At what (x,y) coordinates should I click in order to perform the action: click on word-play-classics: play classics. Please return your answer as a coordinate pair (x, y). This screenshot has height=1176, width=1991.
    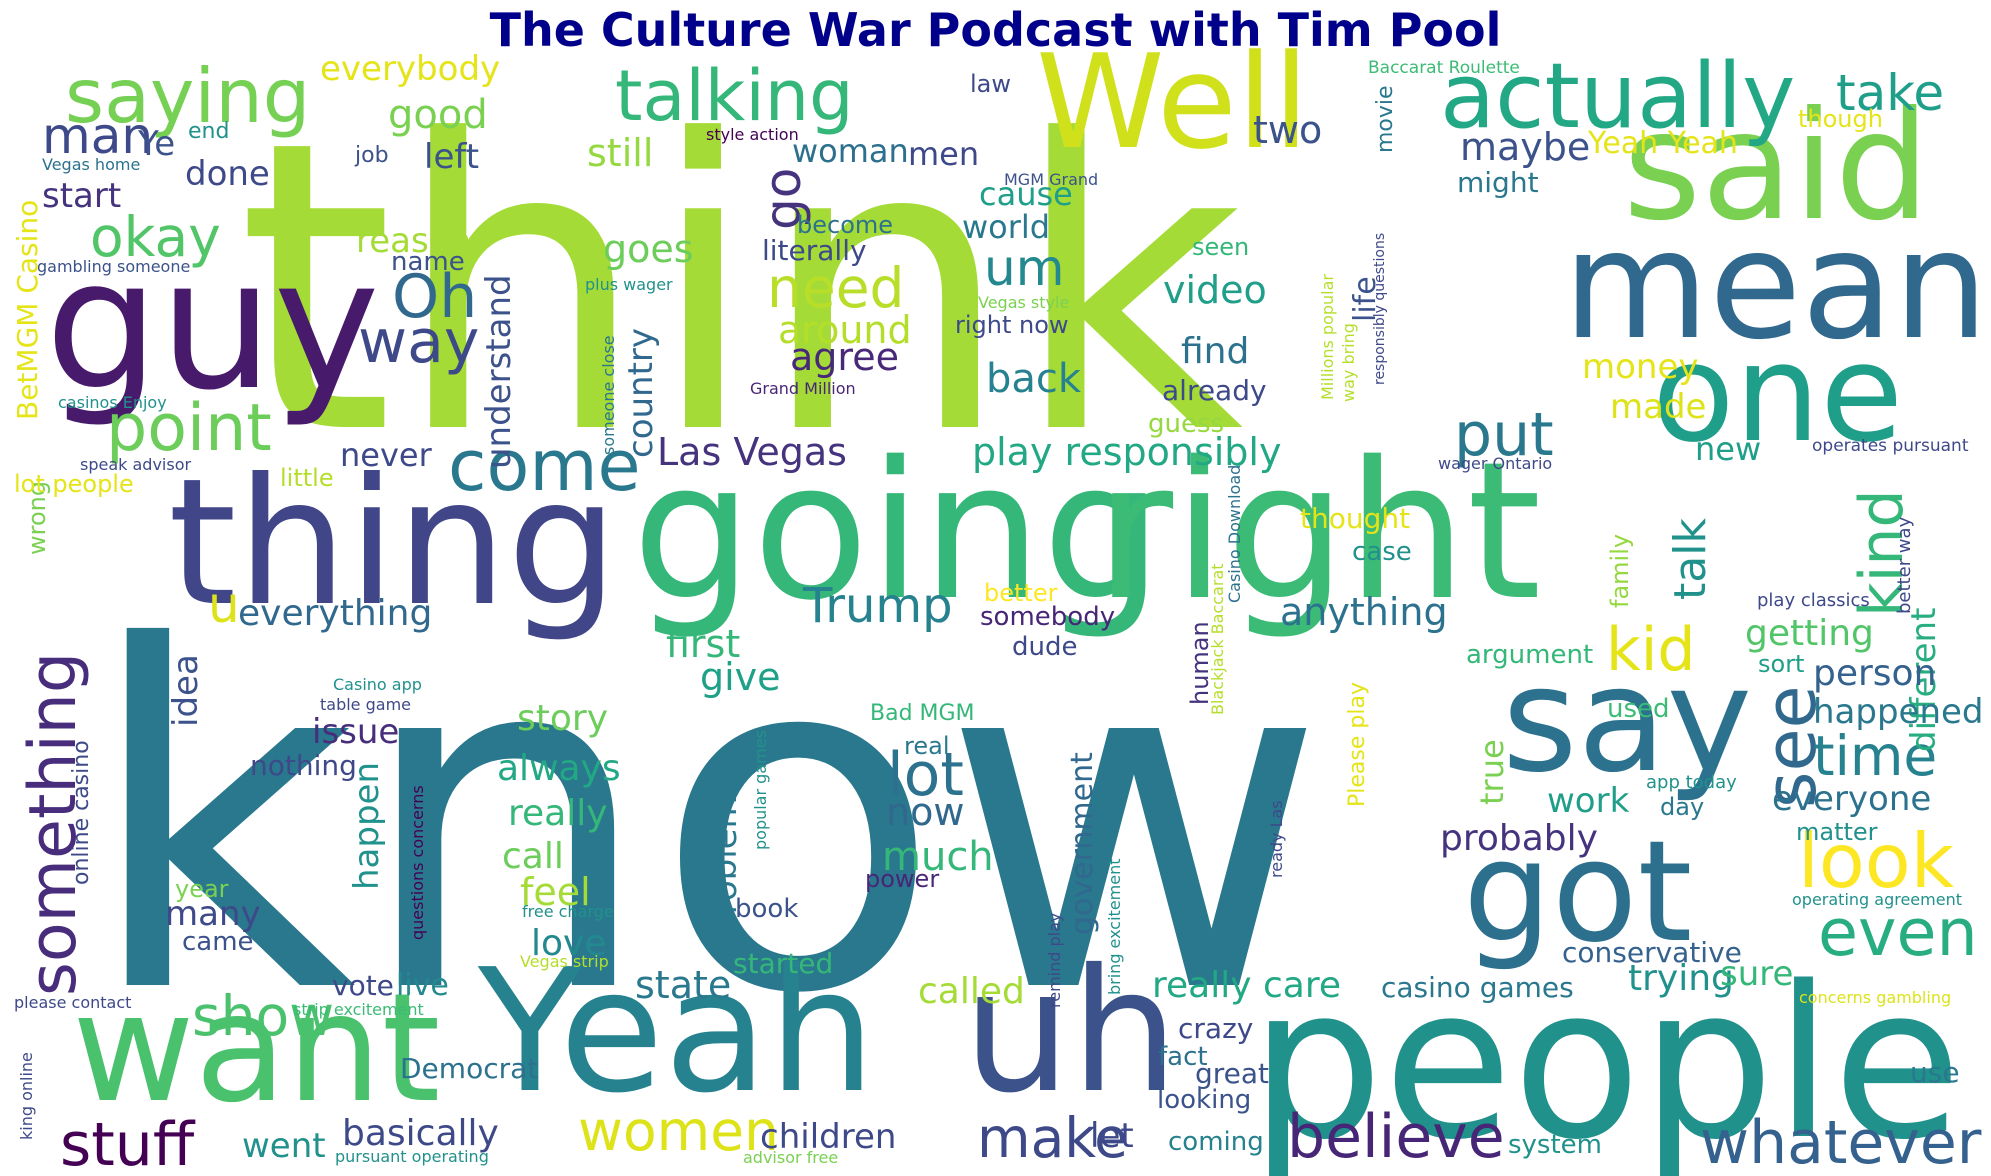
    Looking at the image, I should click on (1813, 600).